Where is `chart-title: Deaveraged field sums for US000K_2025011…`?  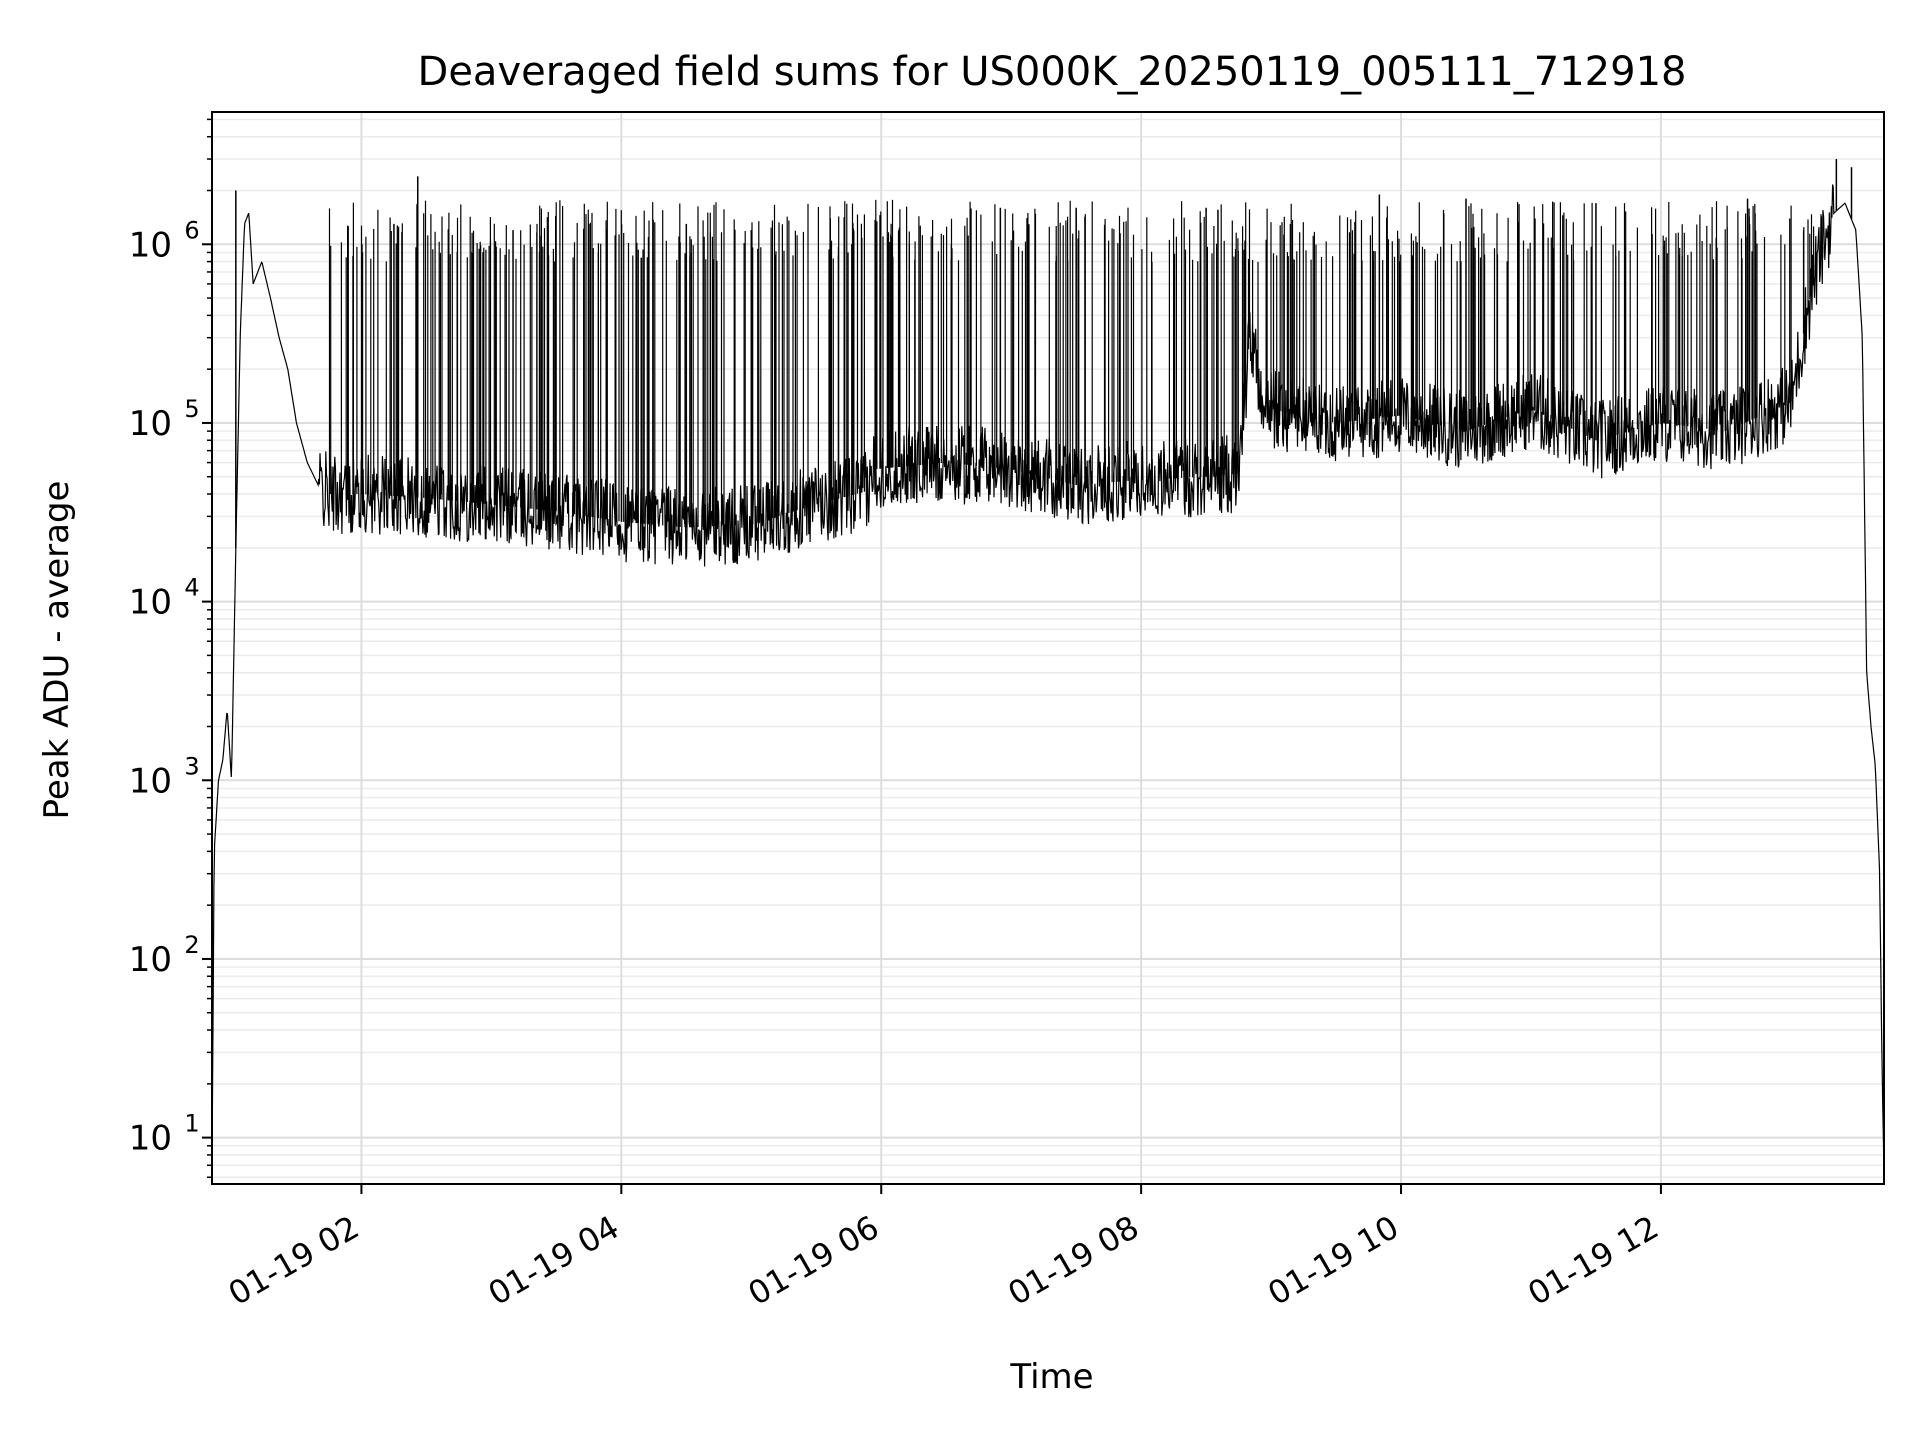
chart-title: Deaveraged field sums for US000K_2025011… is located at coordinates (1052, 72).